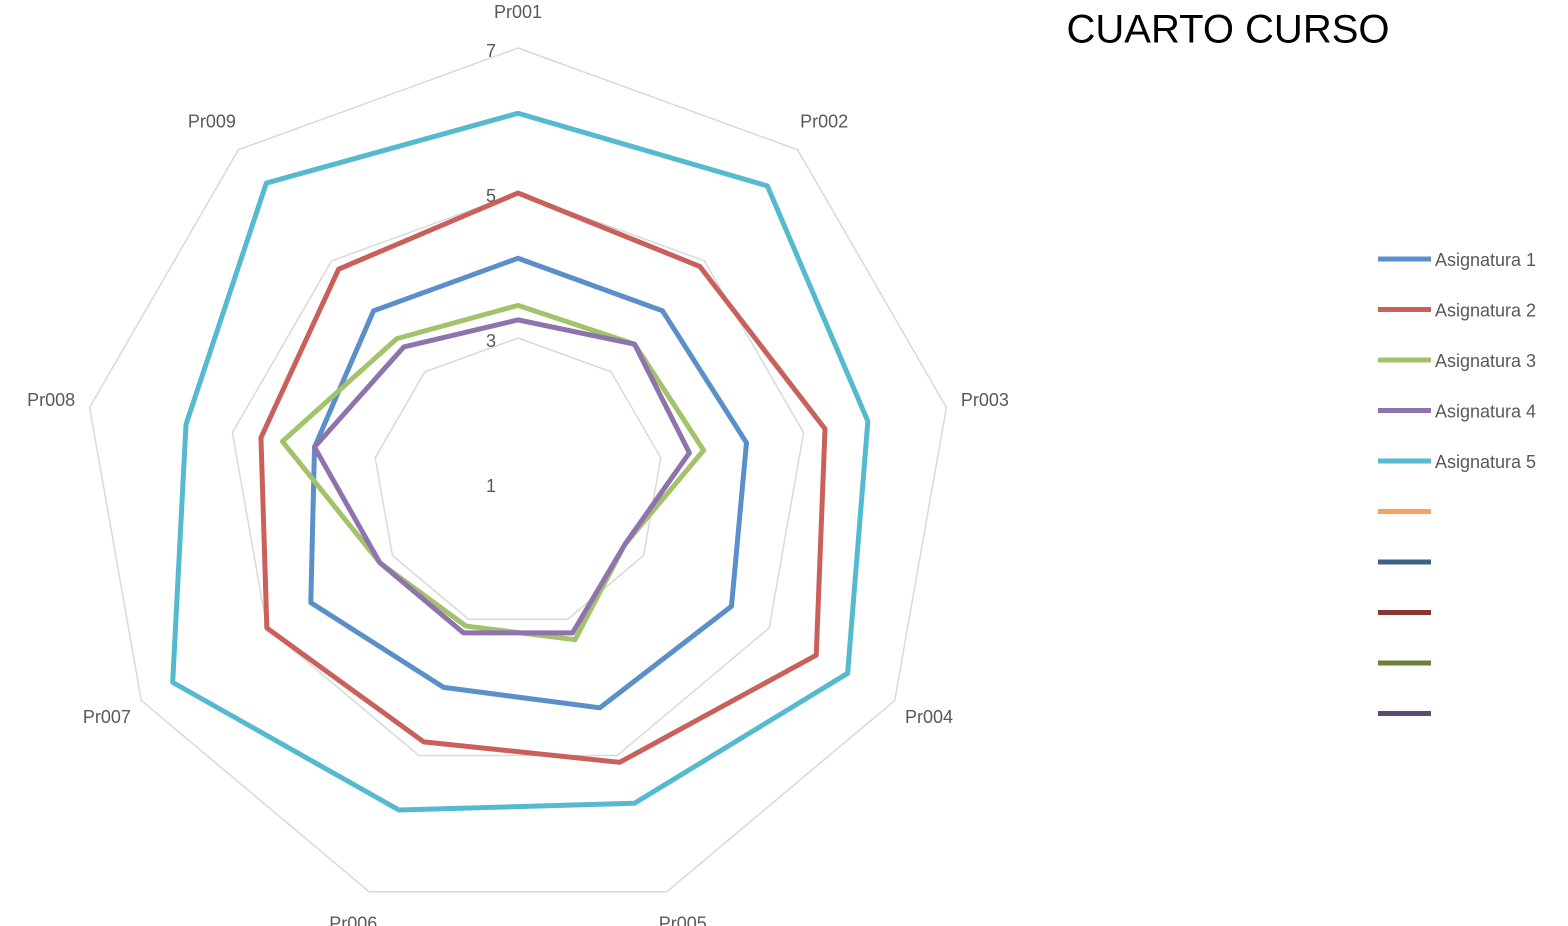 The image size is (1568, 926). What do you see at coordinates (491, 51) in the screenshot?
I see `r-tick-label: 7` at bounding box center [491, 51].